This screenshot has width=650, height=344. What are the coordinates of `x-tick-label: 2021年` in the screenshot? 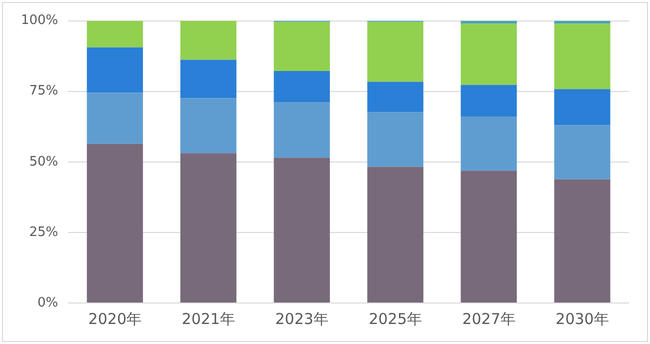 It's located at (208, 319).